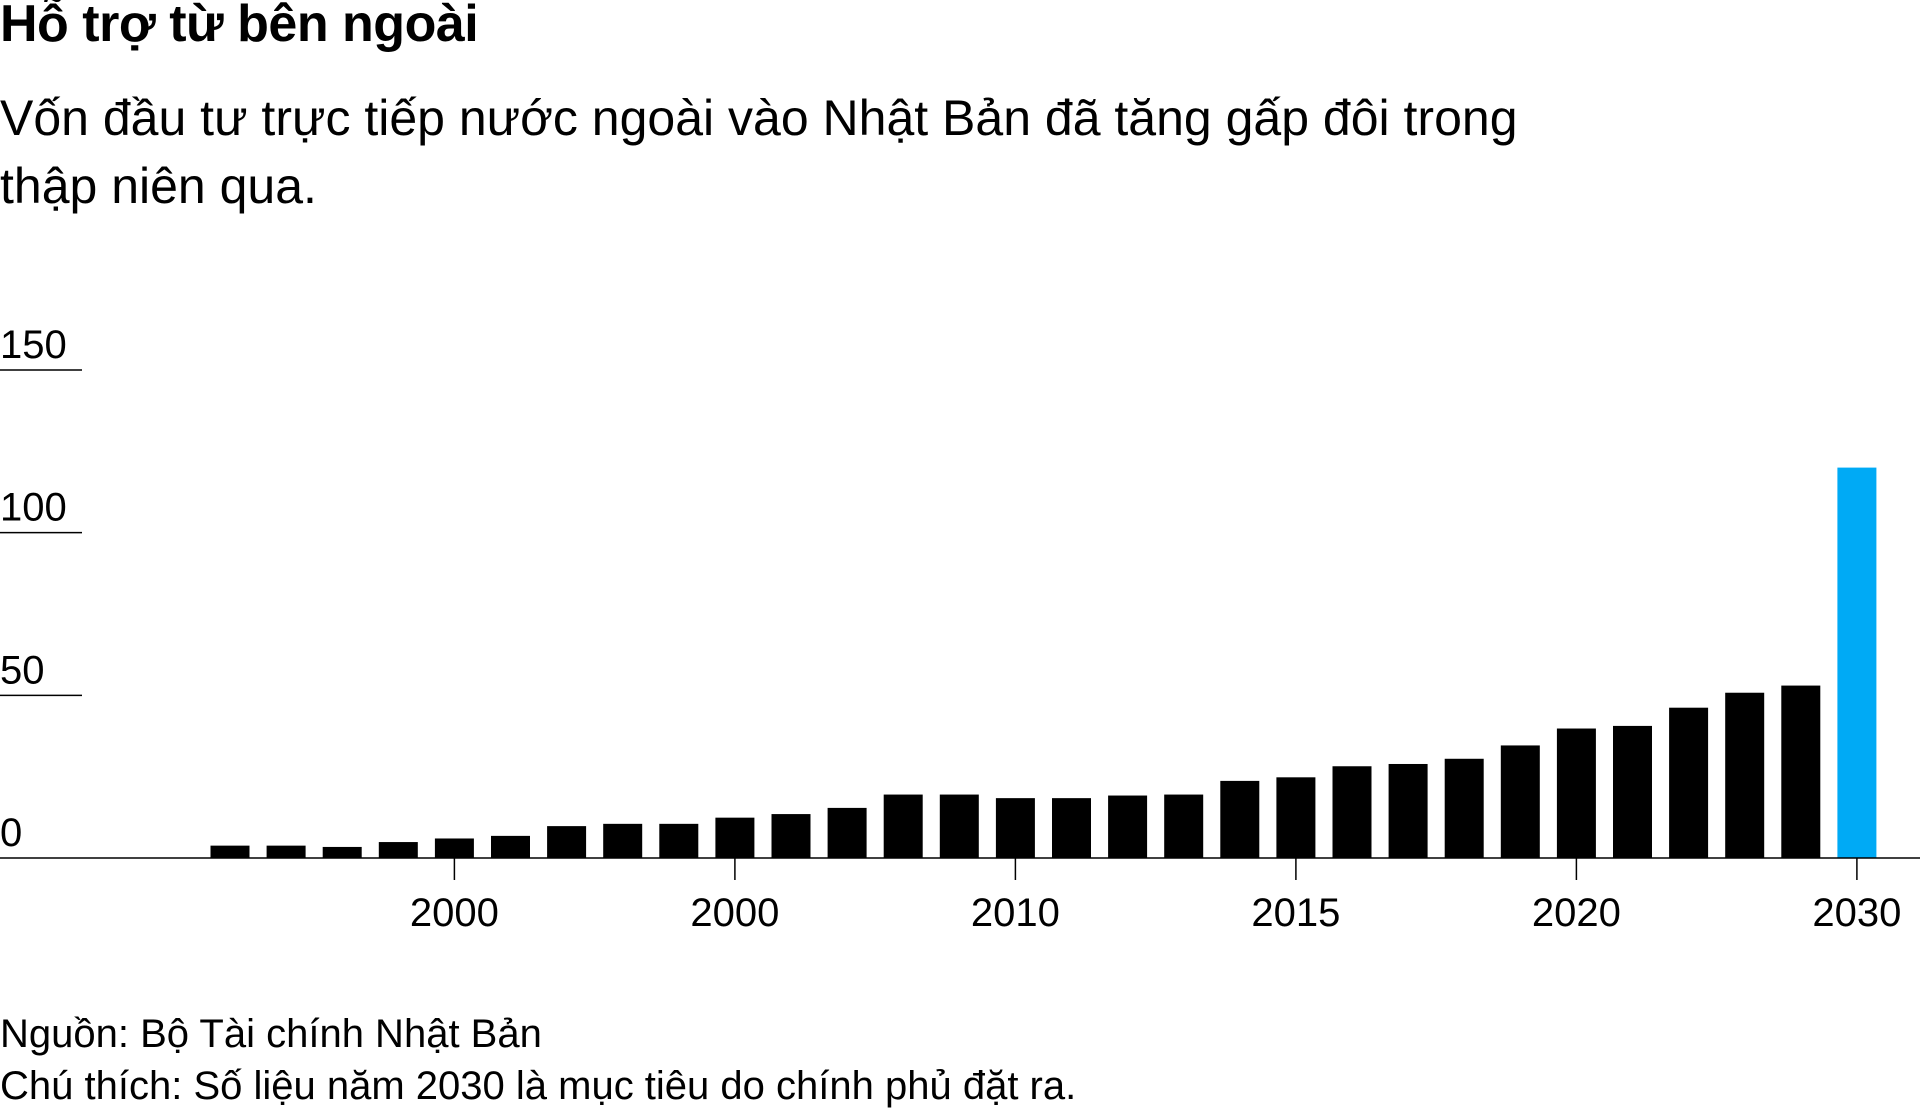  What do you see at coordinates (239, 26) in the screenshot?
I see `chart-title: Hỗ trợ từ bên ngoài` at bounding box center [239, 26].